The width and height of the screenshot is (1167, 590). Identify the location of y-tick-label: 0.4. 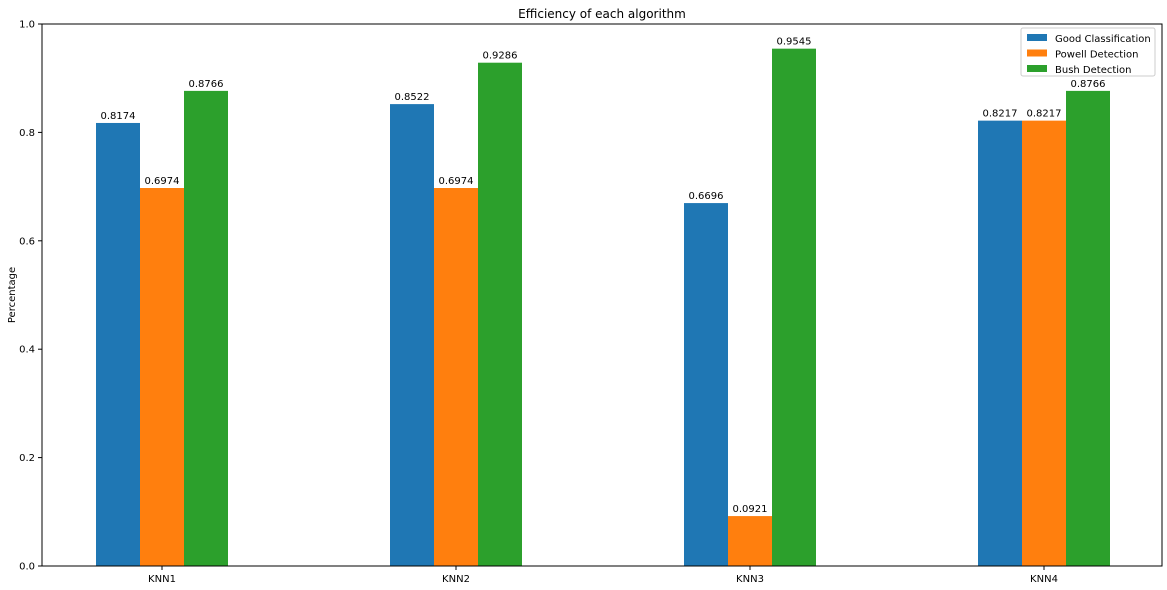
(27, 350).